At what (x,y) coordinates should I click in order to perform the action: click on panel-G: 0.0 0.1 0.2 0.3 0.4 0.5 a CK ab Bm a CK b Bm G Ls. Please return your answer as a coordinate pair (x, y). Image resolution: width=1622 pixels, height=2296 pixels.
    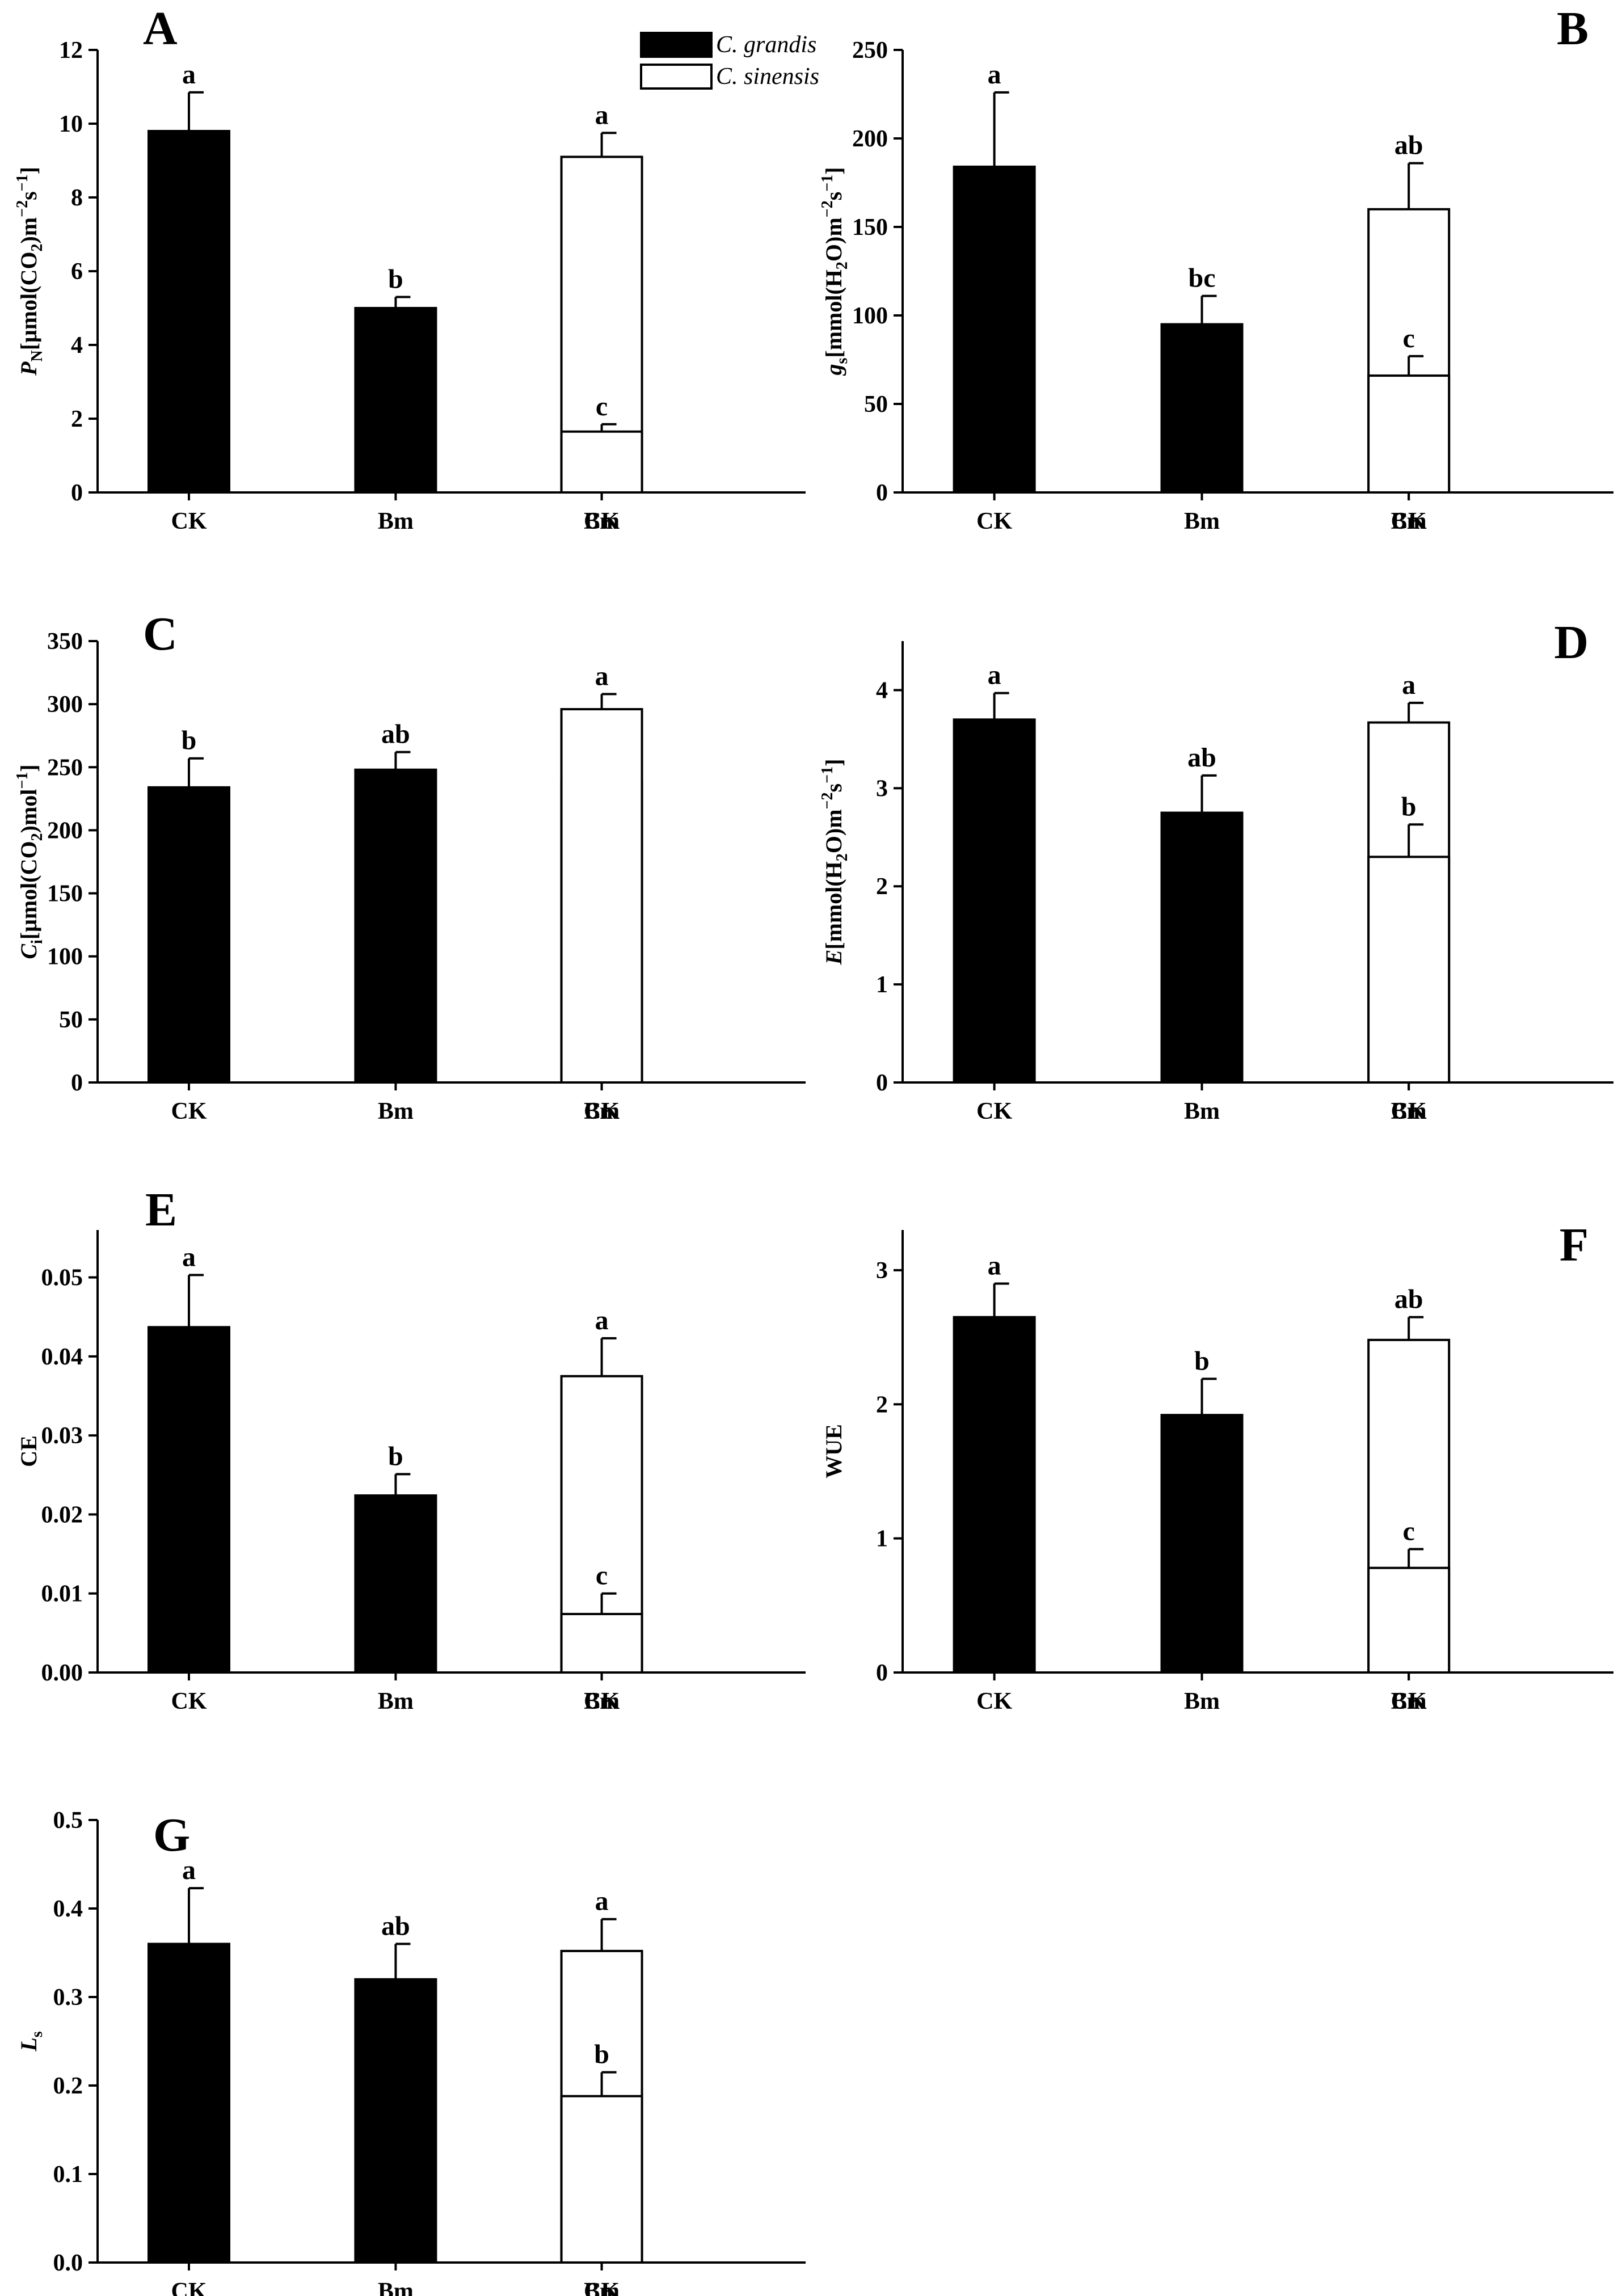
    Looking at the image, I should click on (411, 2052).